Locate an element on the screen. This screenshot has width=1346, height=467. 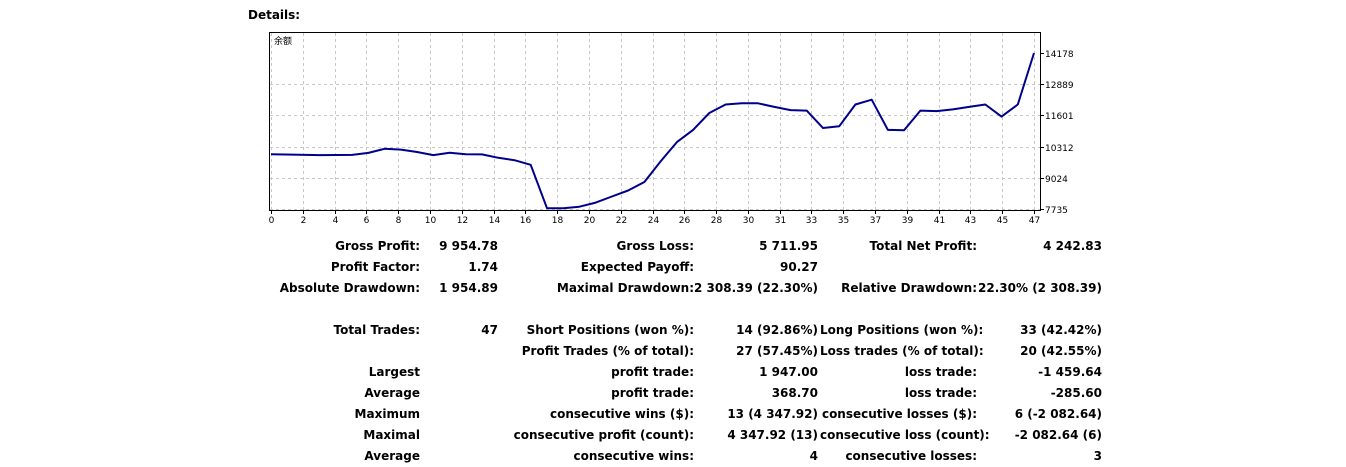
expected-payoff-label: Expected Payoff: is located at coordinates (637, 267).